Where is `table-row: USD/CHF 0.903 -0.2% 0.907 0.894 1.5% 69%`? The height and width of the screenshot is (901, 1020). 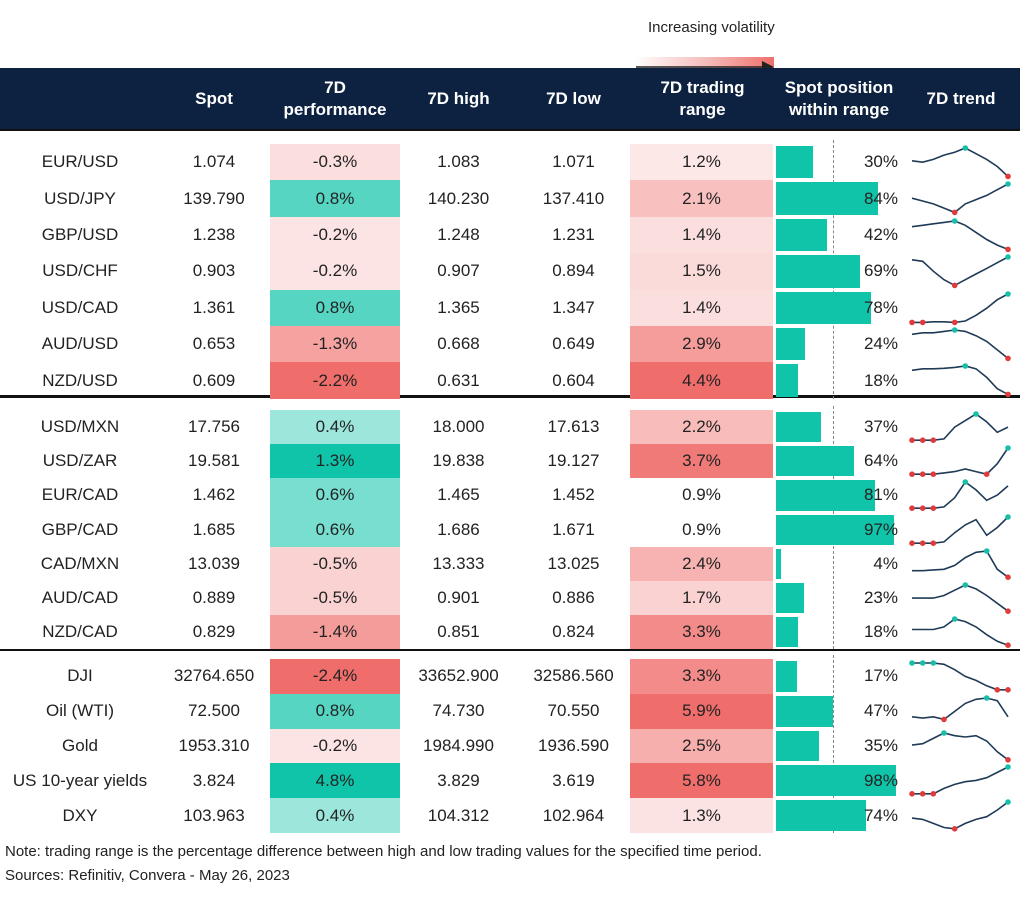
table-row: USD/CHF 0.903 -0.2% 0.907 0.894 1.5% 69% is located at coordinates (510, 271).